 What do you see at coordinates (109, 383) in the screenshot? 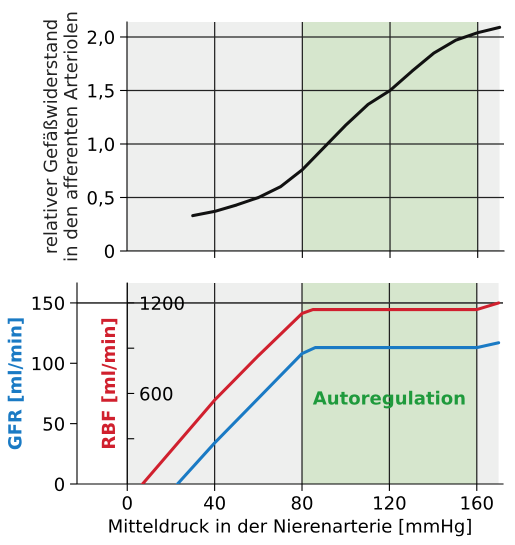
I see `y2-axis-title: RBF [ml/min]` at bounding box center [109, 383].